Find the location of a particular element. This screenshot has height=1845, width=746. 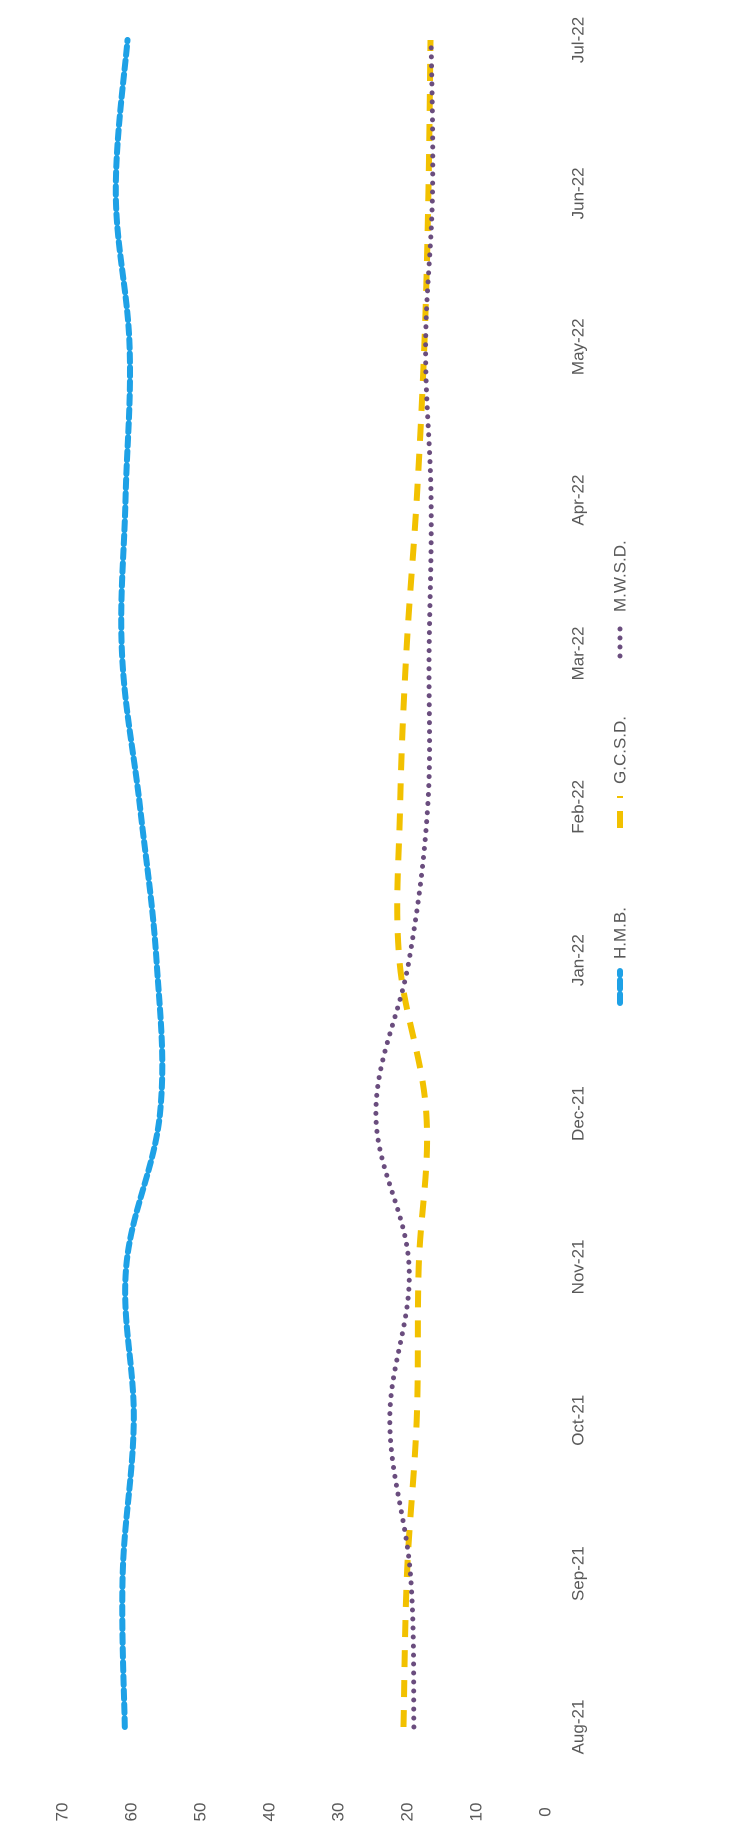

series-line-m-w-s-d is located at coordinates (404, 883).